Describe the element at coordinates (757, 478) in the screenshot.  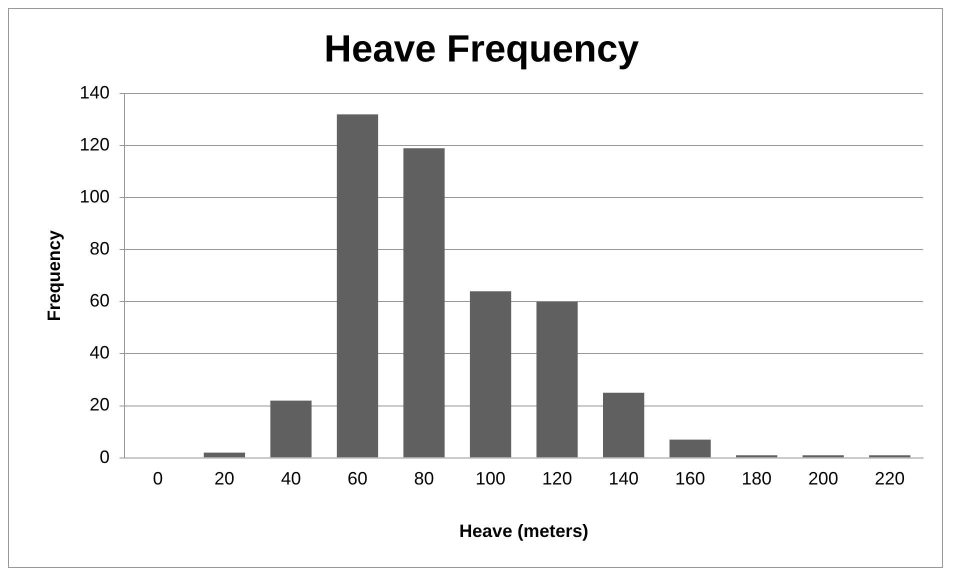
I see `x-tick-label: 180` at that location.